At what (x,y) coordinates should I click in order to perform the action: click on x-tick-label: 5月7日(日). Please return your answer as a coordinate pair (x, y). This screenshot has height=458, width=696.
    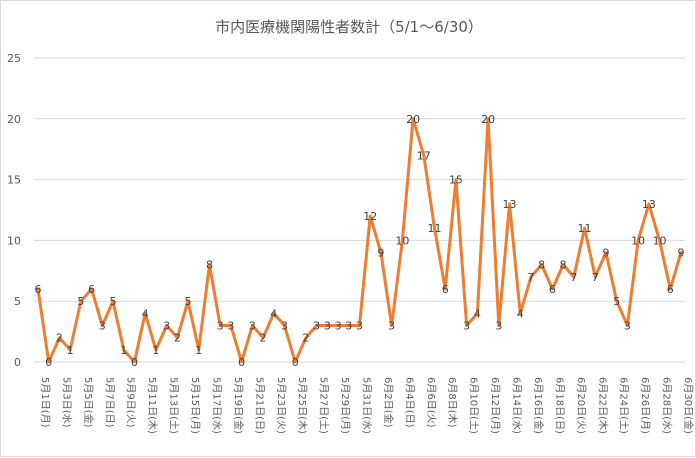
    Looking at the image, I should click on (109, 402).